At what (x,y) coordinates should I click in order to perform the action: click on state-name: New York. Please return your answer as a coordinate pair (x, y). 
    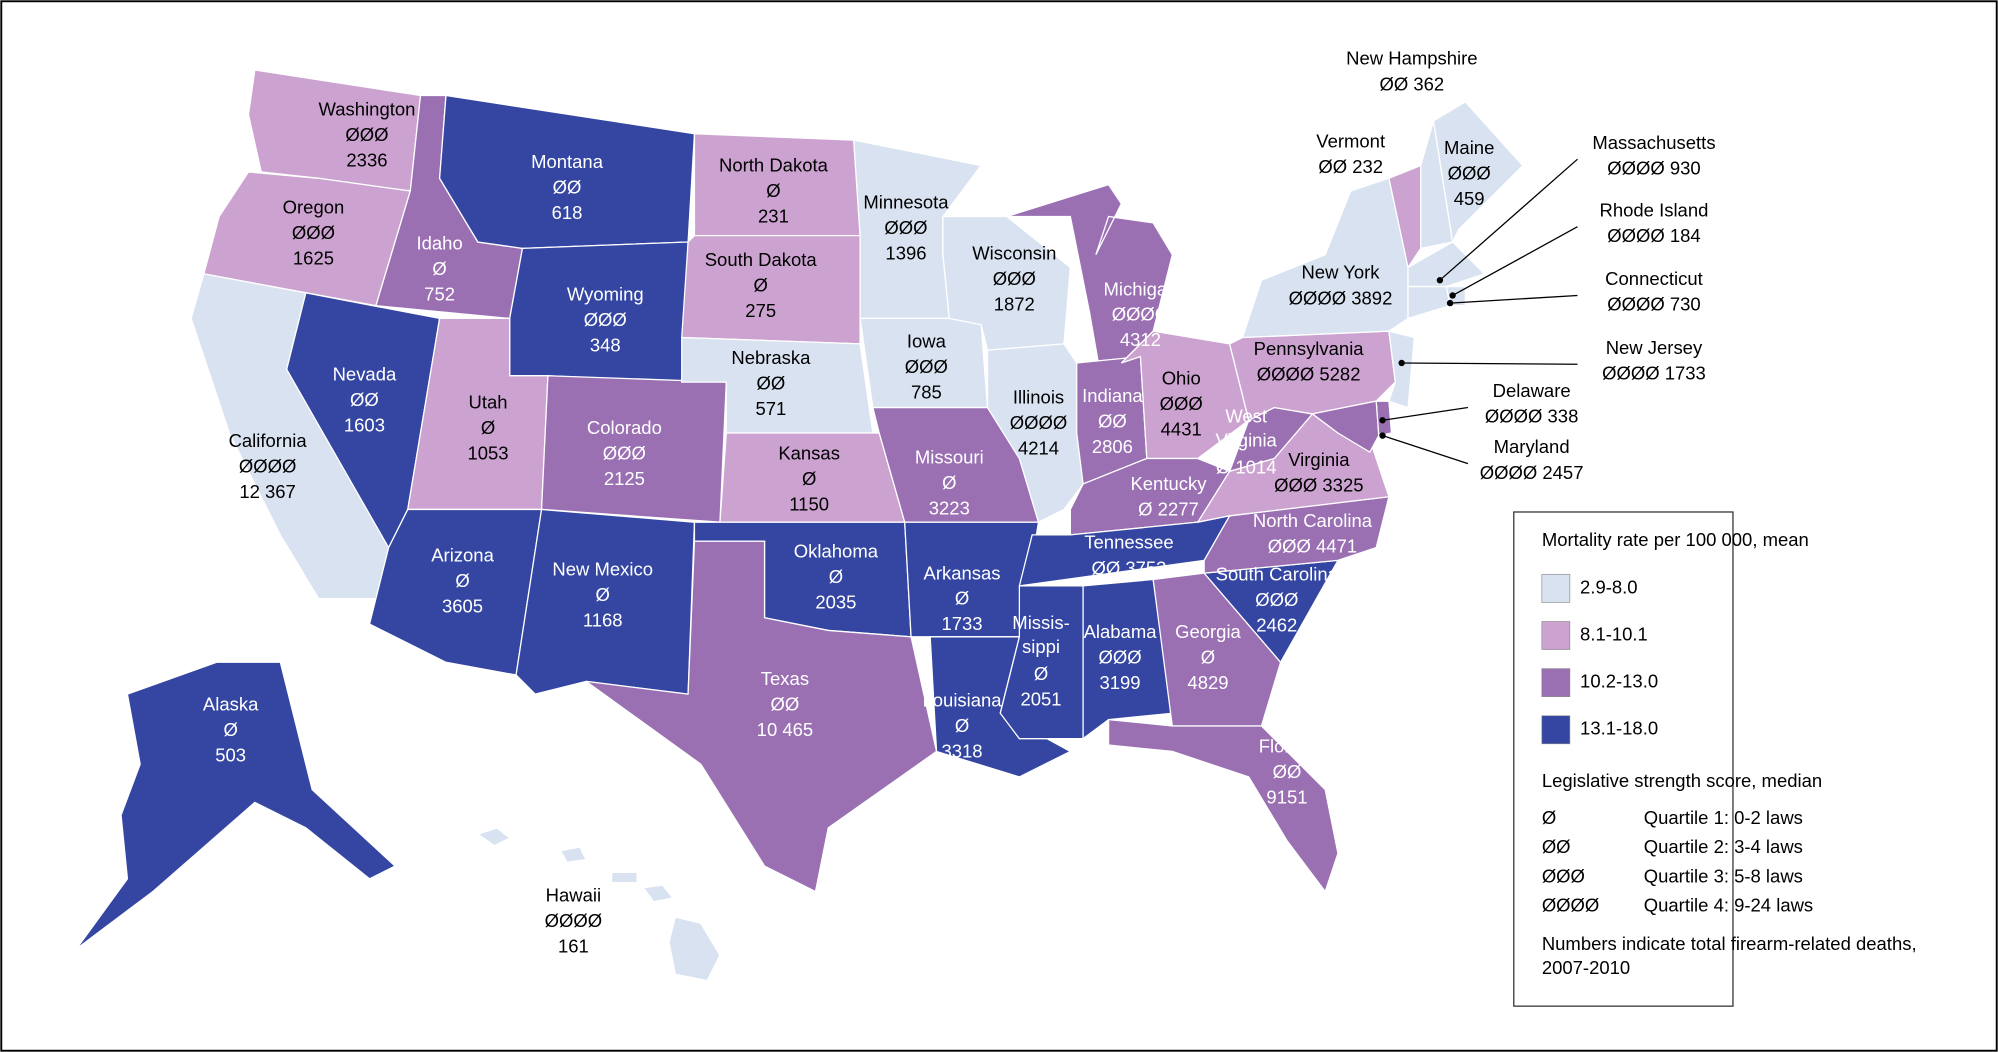
    Looking at the image, I should click on (1340, 272).